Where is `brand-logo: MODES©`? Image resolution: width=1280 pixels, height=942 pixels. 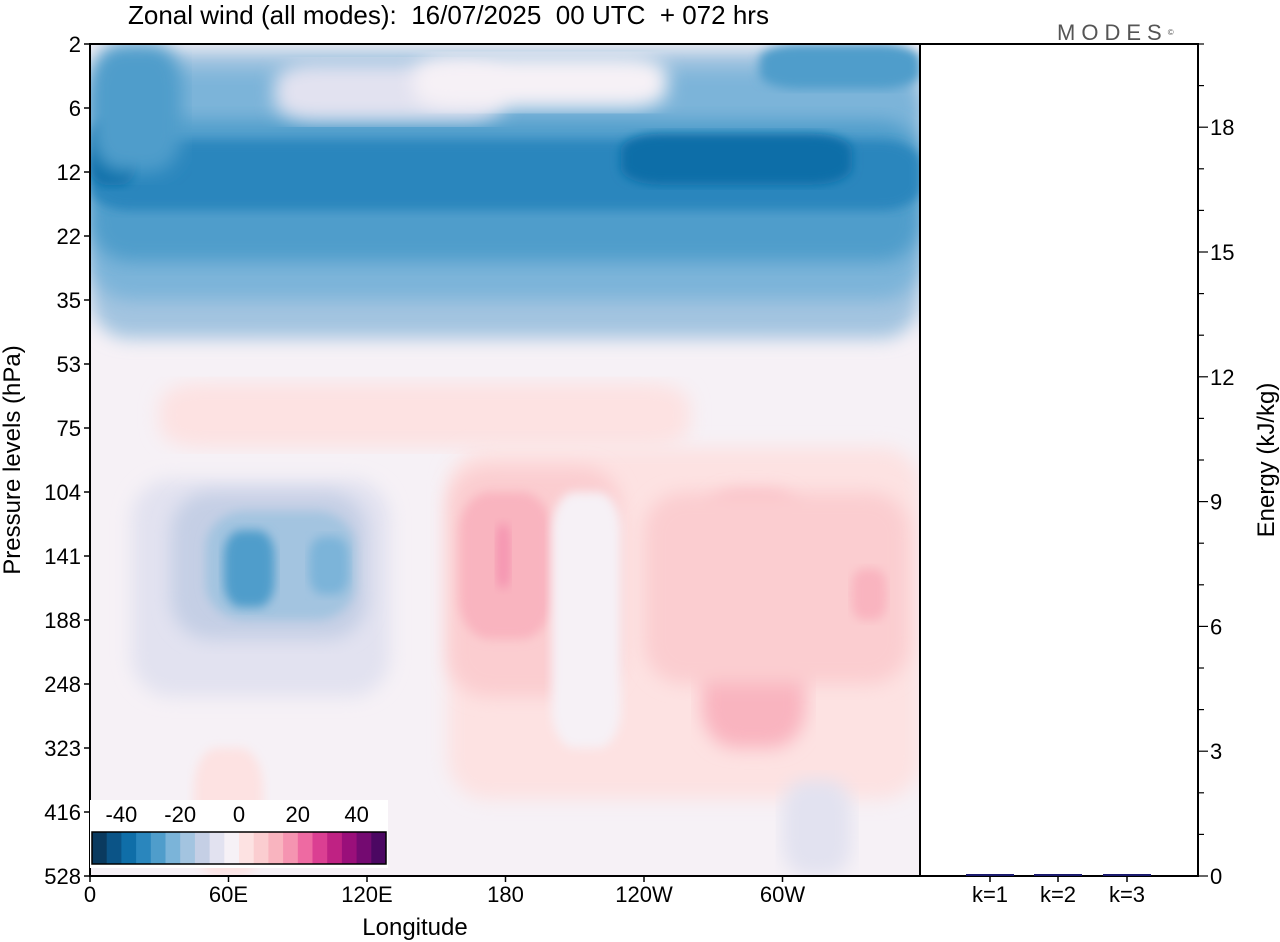 brand-logo: MODES© is located at coordinates (1115, 33).